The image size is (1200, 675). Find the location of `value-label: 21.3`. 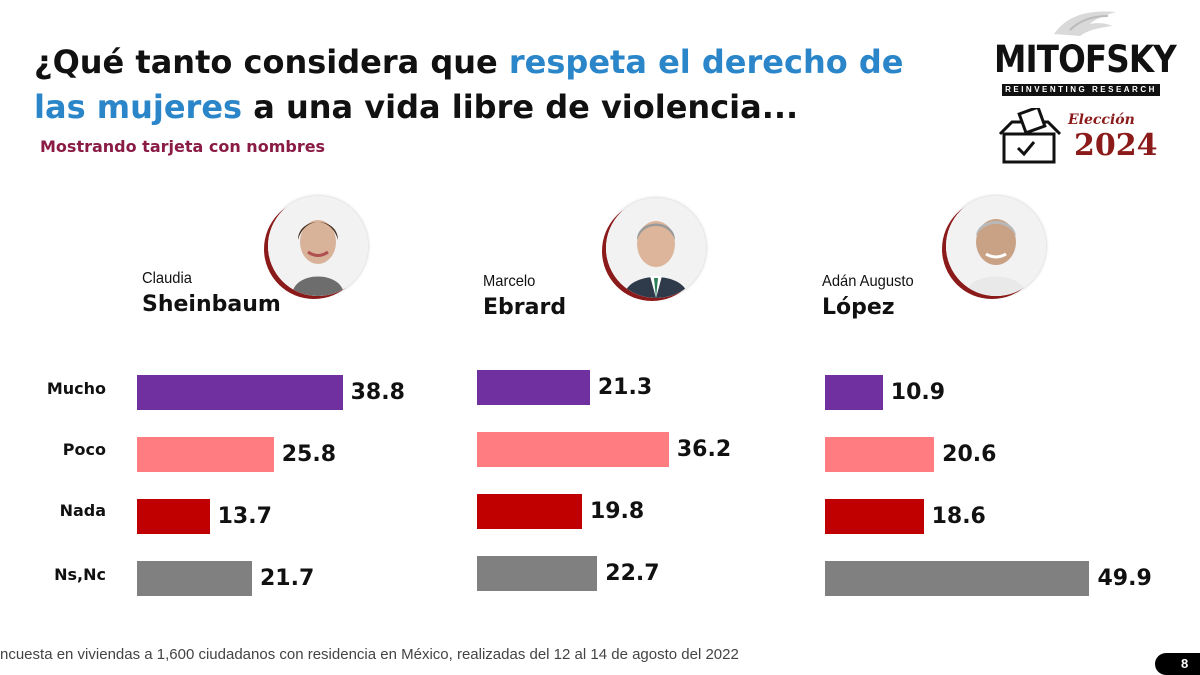

value-label: 21.3 is located at coordinates (625, 387).